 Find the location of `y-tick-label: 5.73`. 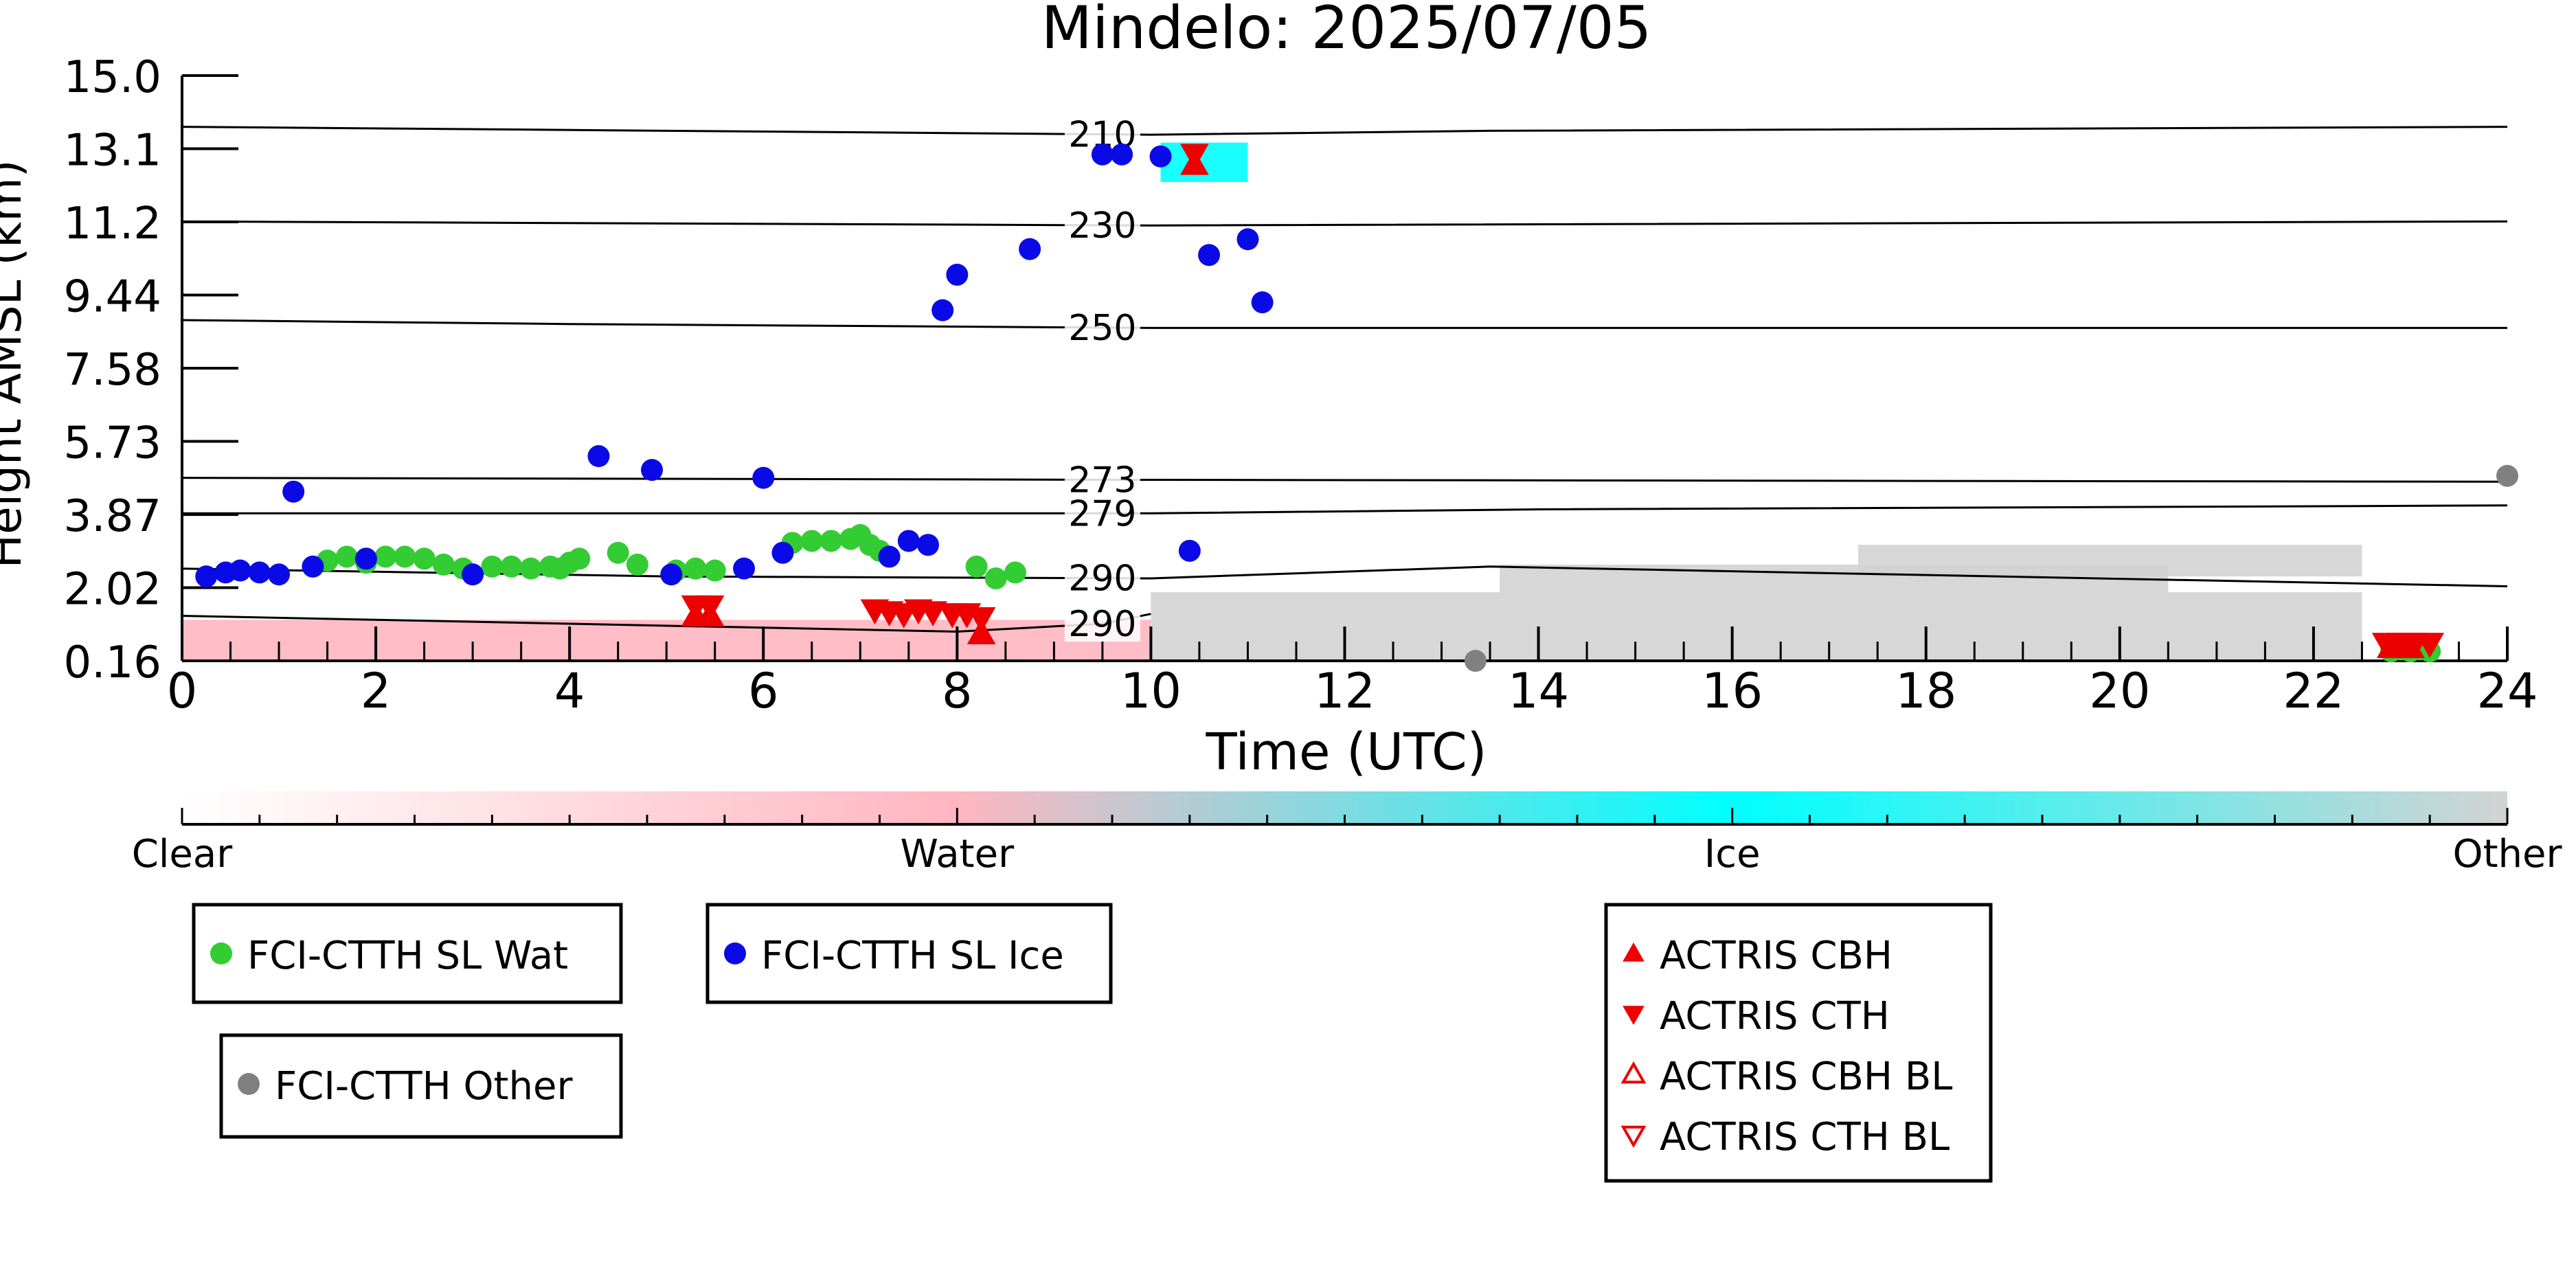

y-tick-label: 5.73 is located at coordinates (113, 443).